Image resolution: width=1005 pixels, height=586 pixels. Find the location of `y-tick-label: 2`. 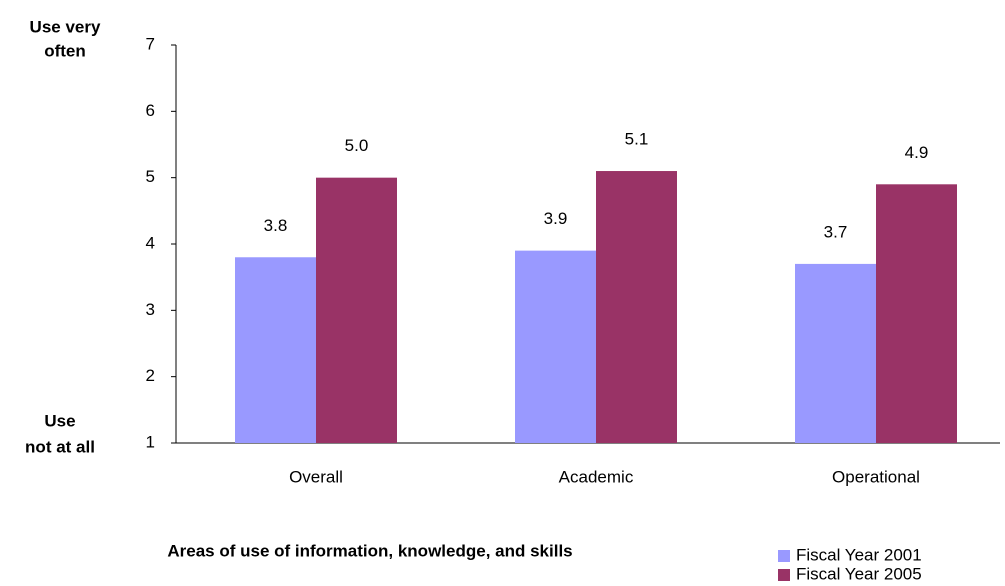

y-tick-label: 2 is located at coordinates (150, 375).